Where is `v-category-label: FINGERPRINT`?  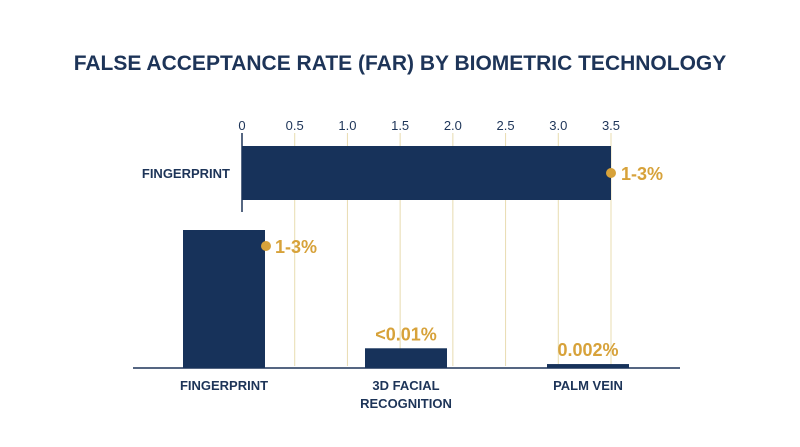 v-category-label: FINGERPRINT is located at coordinates (224, 385).